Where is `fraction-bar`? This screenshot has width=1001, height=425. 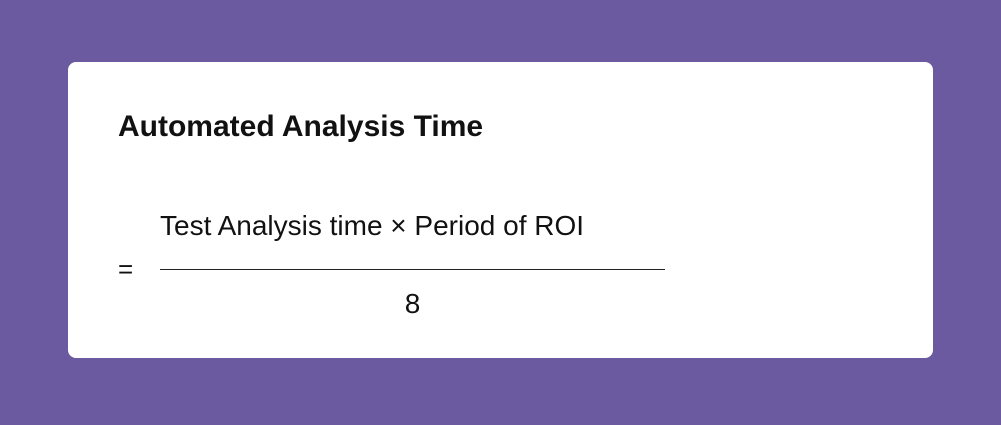
fraction-bar is located at coordinates (412, 269).